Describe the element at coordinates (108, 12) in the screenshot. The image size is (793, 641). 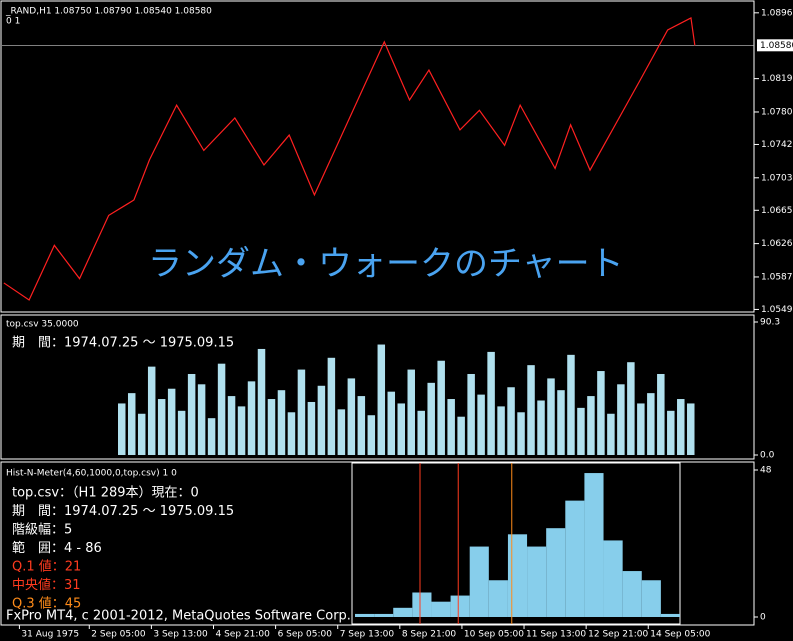
I see `chart-title: _RAND,H1 1.08750 1.08790 1.08540 1.08580` at that location.